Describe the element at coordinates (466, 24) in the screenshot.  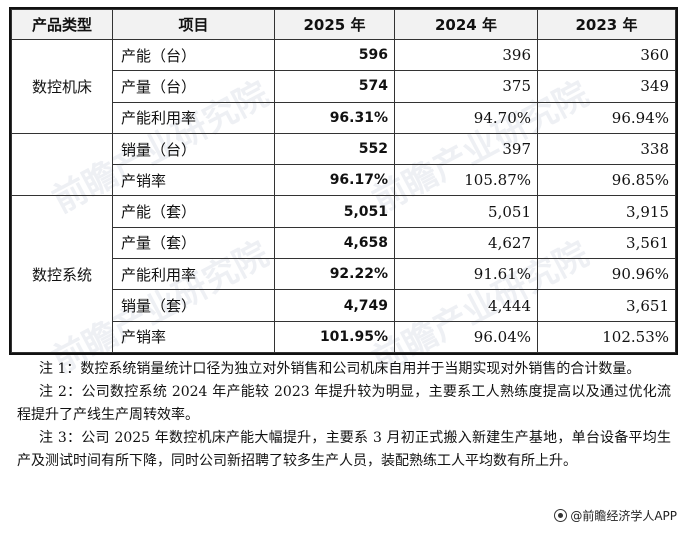
I see `header-2024: 2024 年` at that location.